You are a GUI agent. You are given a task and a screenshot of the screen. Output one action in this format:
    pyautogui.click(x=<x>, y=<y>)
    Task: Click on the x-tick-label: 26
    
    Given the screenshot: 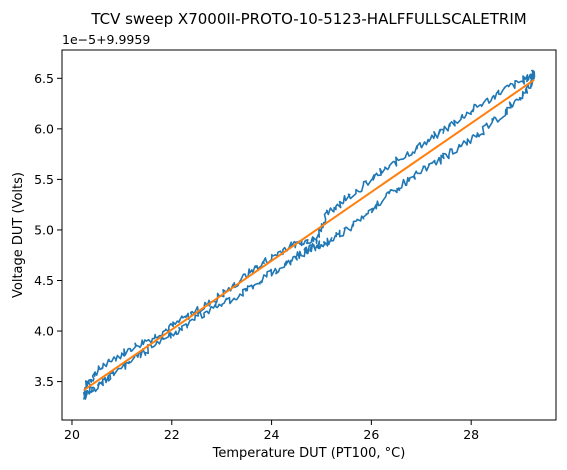 What is the action you would take?
    pyautogui.click(x=371, y=434)
    